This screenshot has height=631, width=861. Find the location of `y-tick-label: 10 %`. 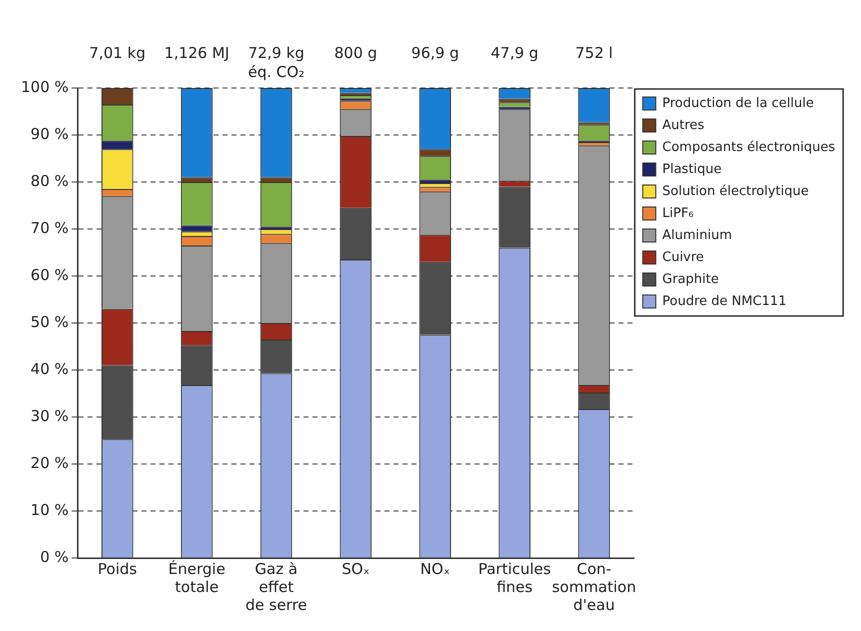

y-tick-label: 10 % is located at coordinates (49, 509).